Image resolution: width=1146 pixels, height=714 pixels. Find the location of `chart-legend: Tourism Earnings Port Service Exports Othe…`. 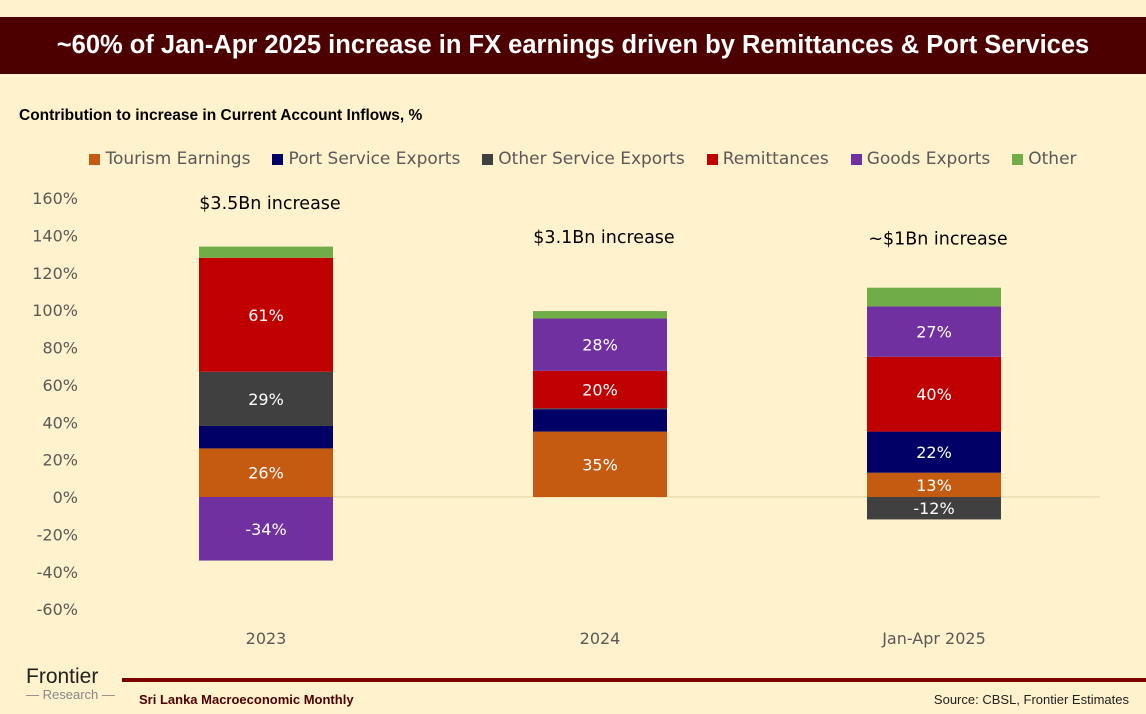

chart-legend: Tourism Earnings Port Service Exports Othe… is located at coordinates (573, 159).